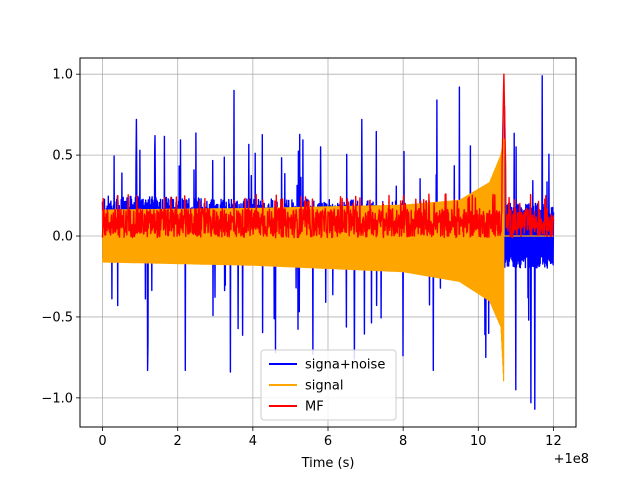  I want to click on y-tick-label: 1.0, so click(62, 75).